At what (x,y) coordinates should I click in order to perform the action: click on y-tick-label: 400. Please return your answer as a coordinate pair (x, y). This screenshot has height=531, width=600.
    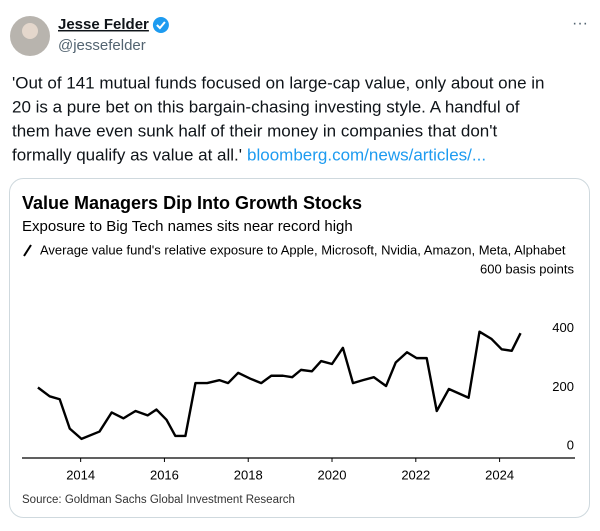
    Looking at the image, I should click on (563, 327).